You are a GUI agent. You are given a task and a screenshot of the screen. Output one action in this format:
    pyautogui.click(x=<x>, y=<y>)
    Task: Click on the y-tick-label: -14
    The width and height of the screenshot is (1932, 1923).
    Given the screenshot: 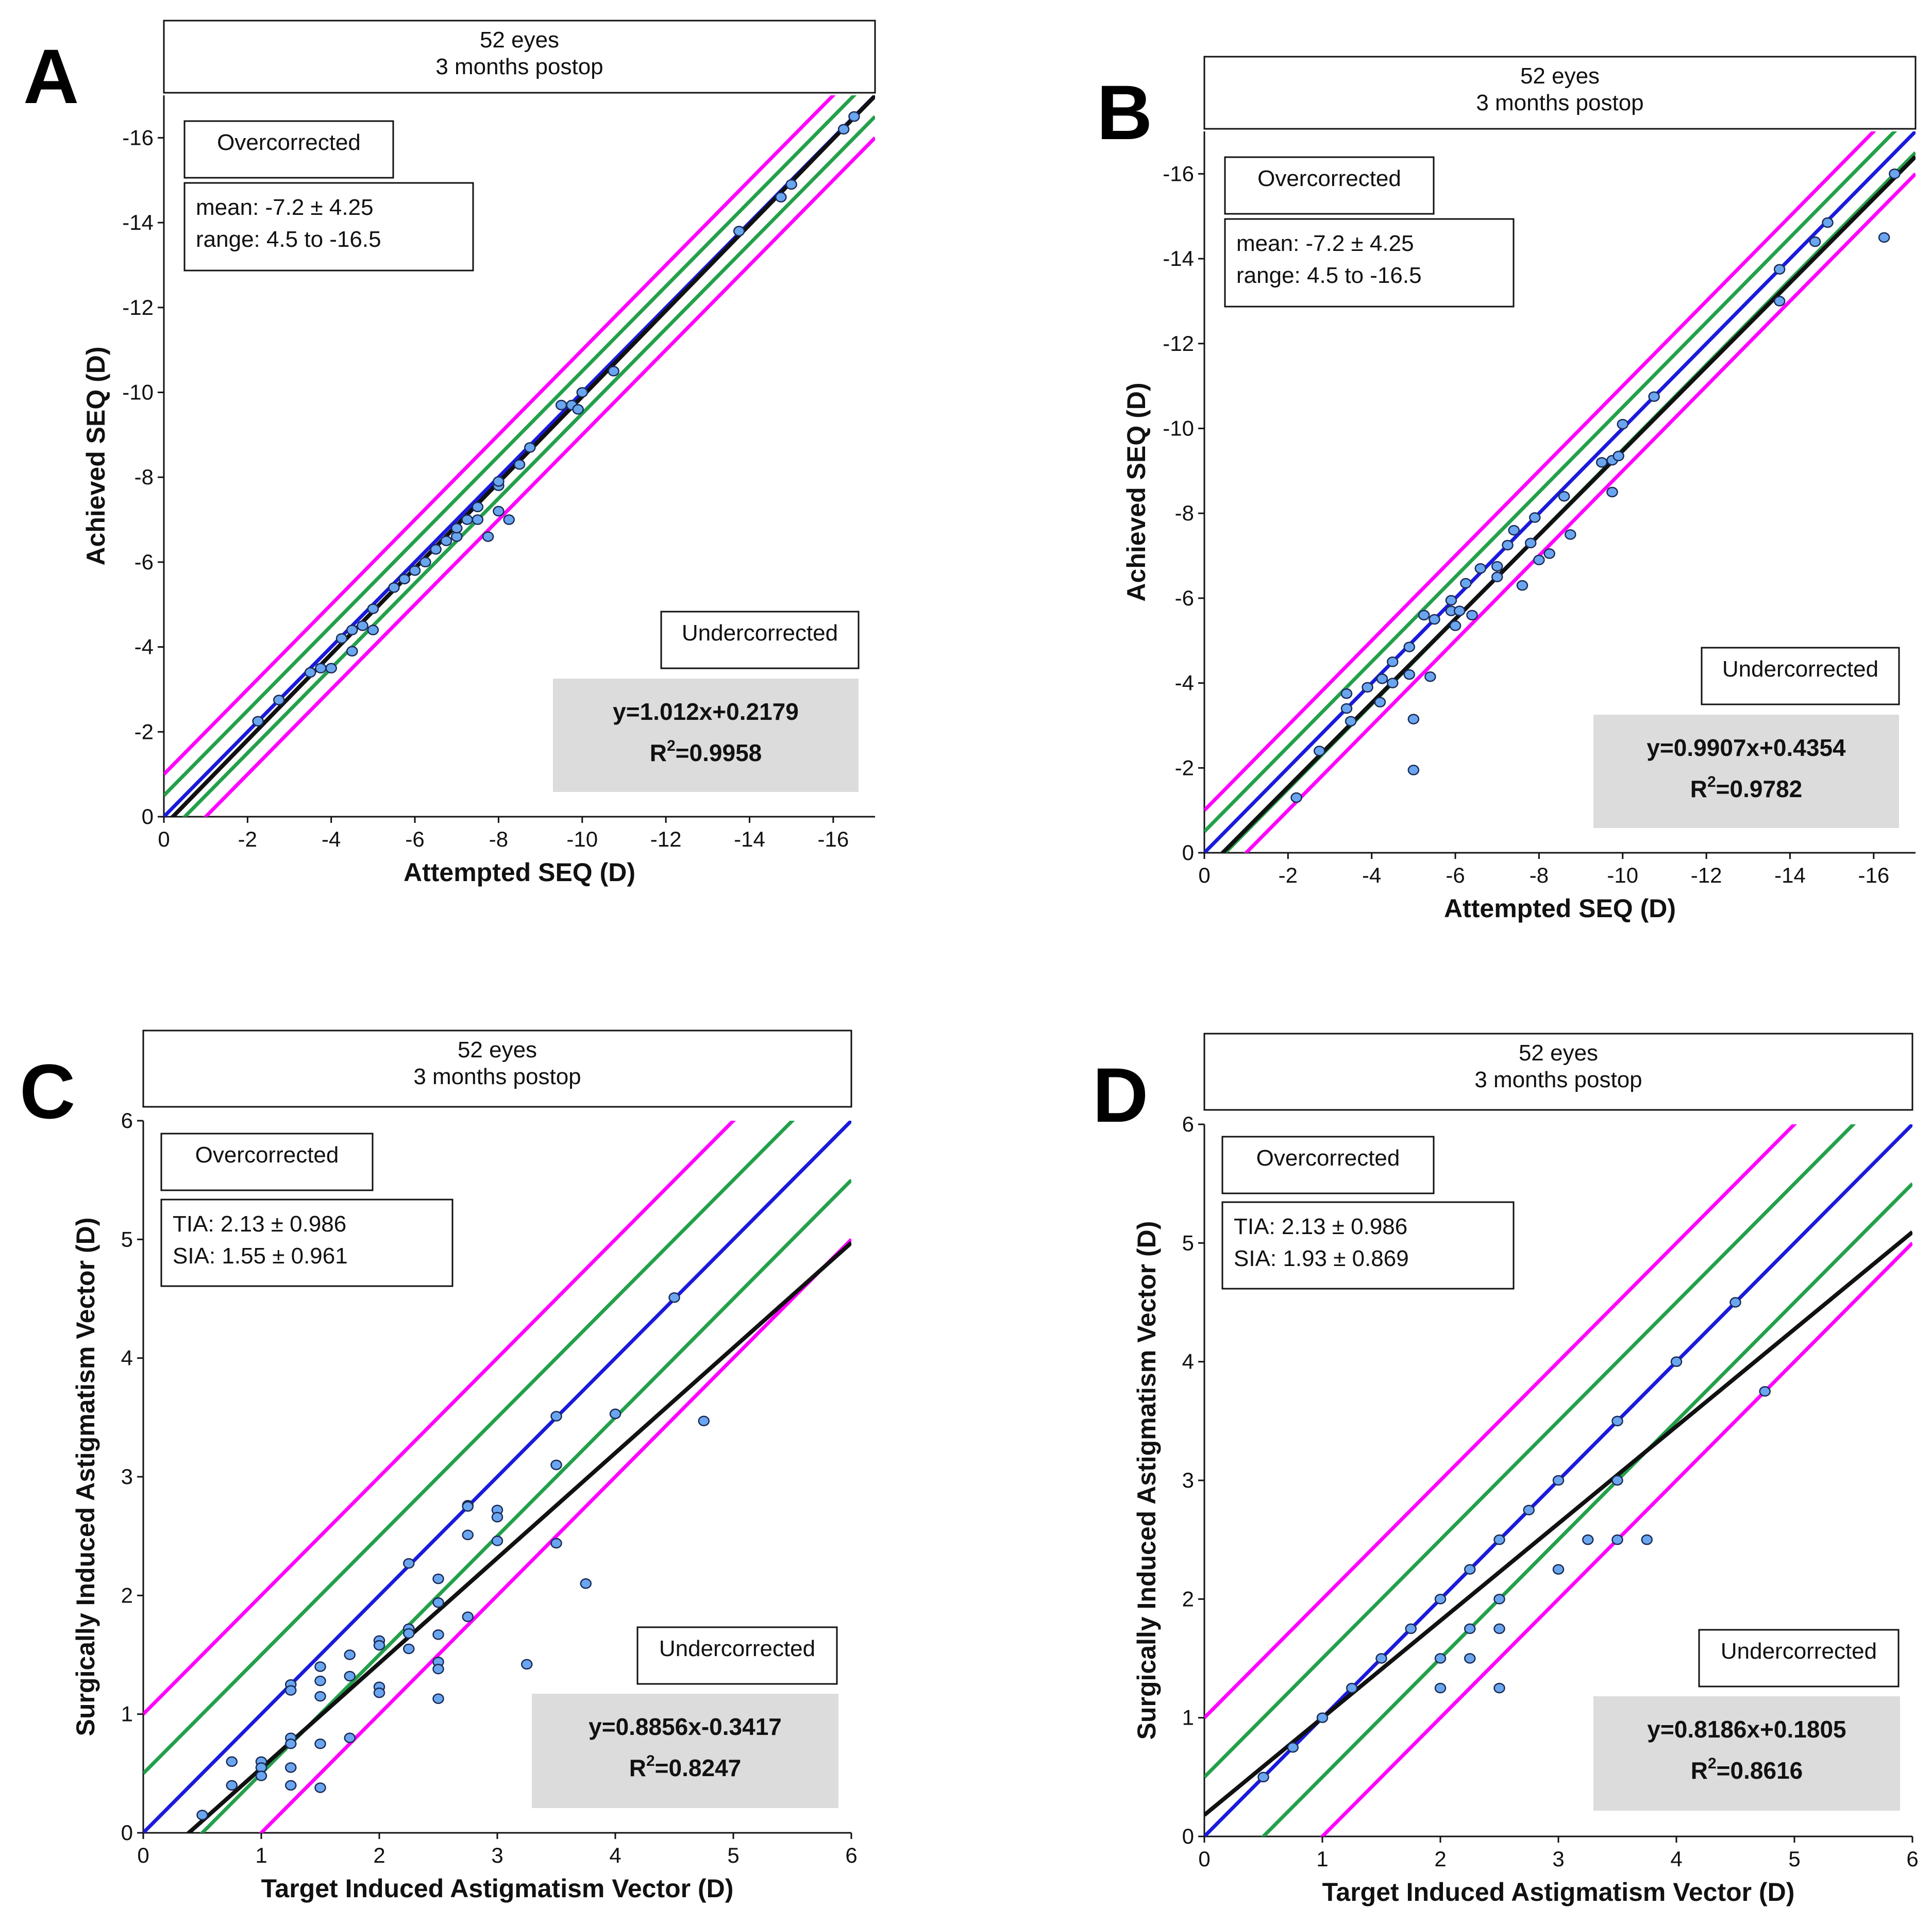 What is the action you would take?
    pyautogui.click(x=138, y=222)
    